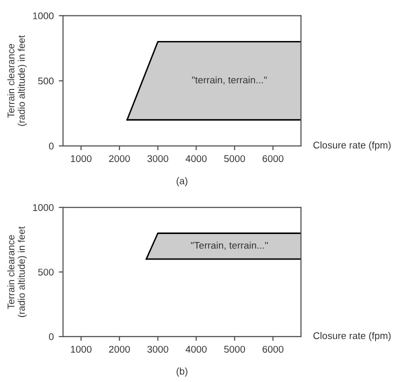 This screenshot has height=382, width=404. I want to click on annotation: "terrain, terrain...", so click(229, 80).